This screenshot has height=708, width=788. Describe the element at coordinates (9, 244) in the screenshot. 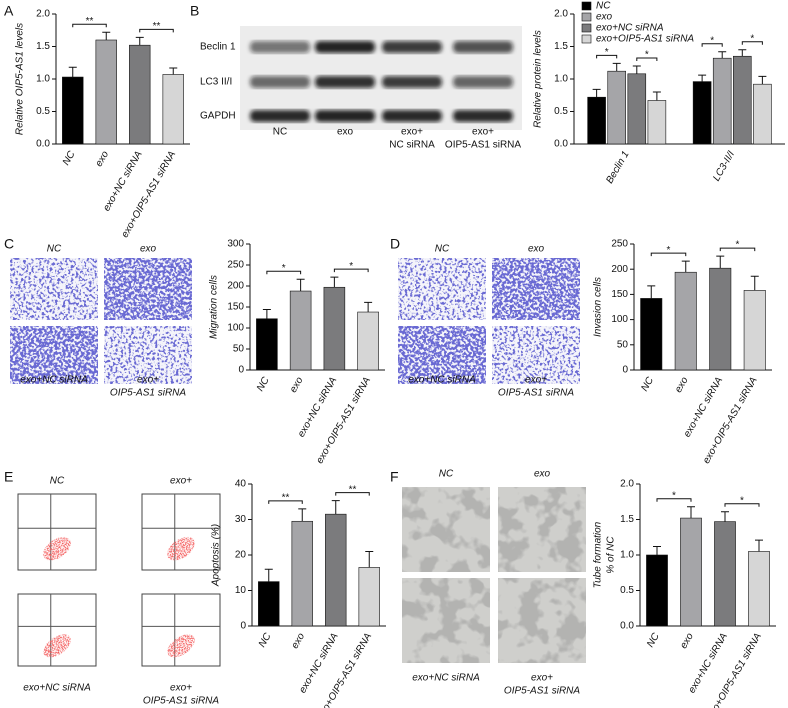

I see `panel-letter: C` at that location.